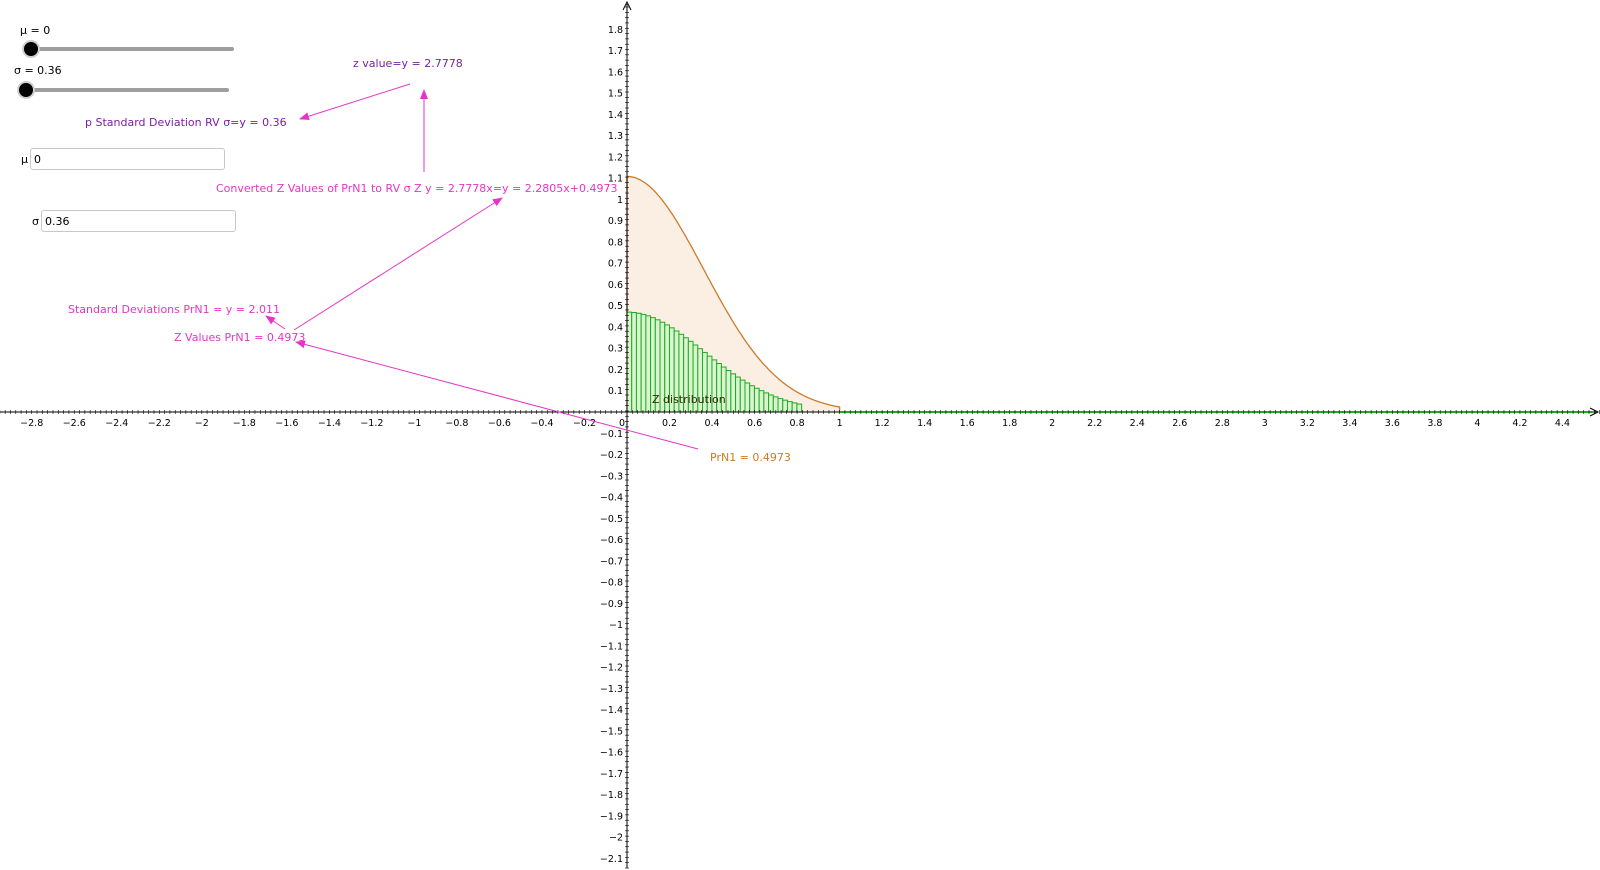 This screenshot has width=1600, height=870. I want to click on std-devs-annotation: Standard Deviations PrN1 = y = 2.011, so click(174, 309).